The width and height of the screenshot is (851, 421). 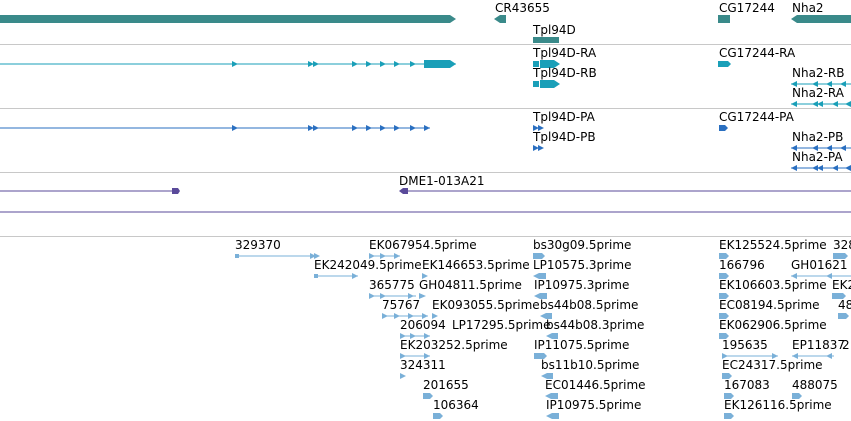 I want to click on protein-label: Nha2-PB, so click(x=817, y=137).